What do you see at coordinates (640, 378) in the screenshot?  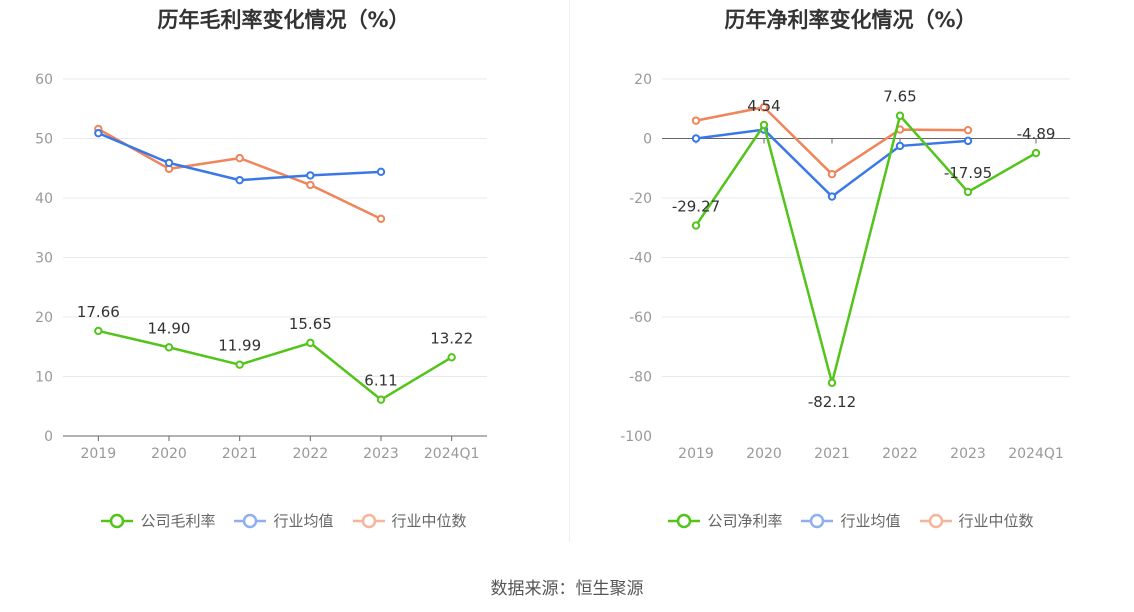 I see `y-tick-label: -80` at bounding box center [640, 378].